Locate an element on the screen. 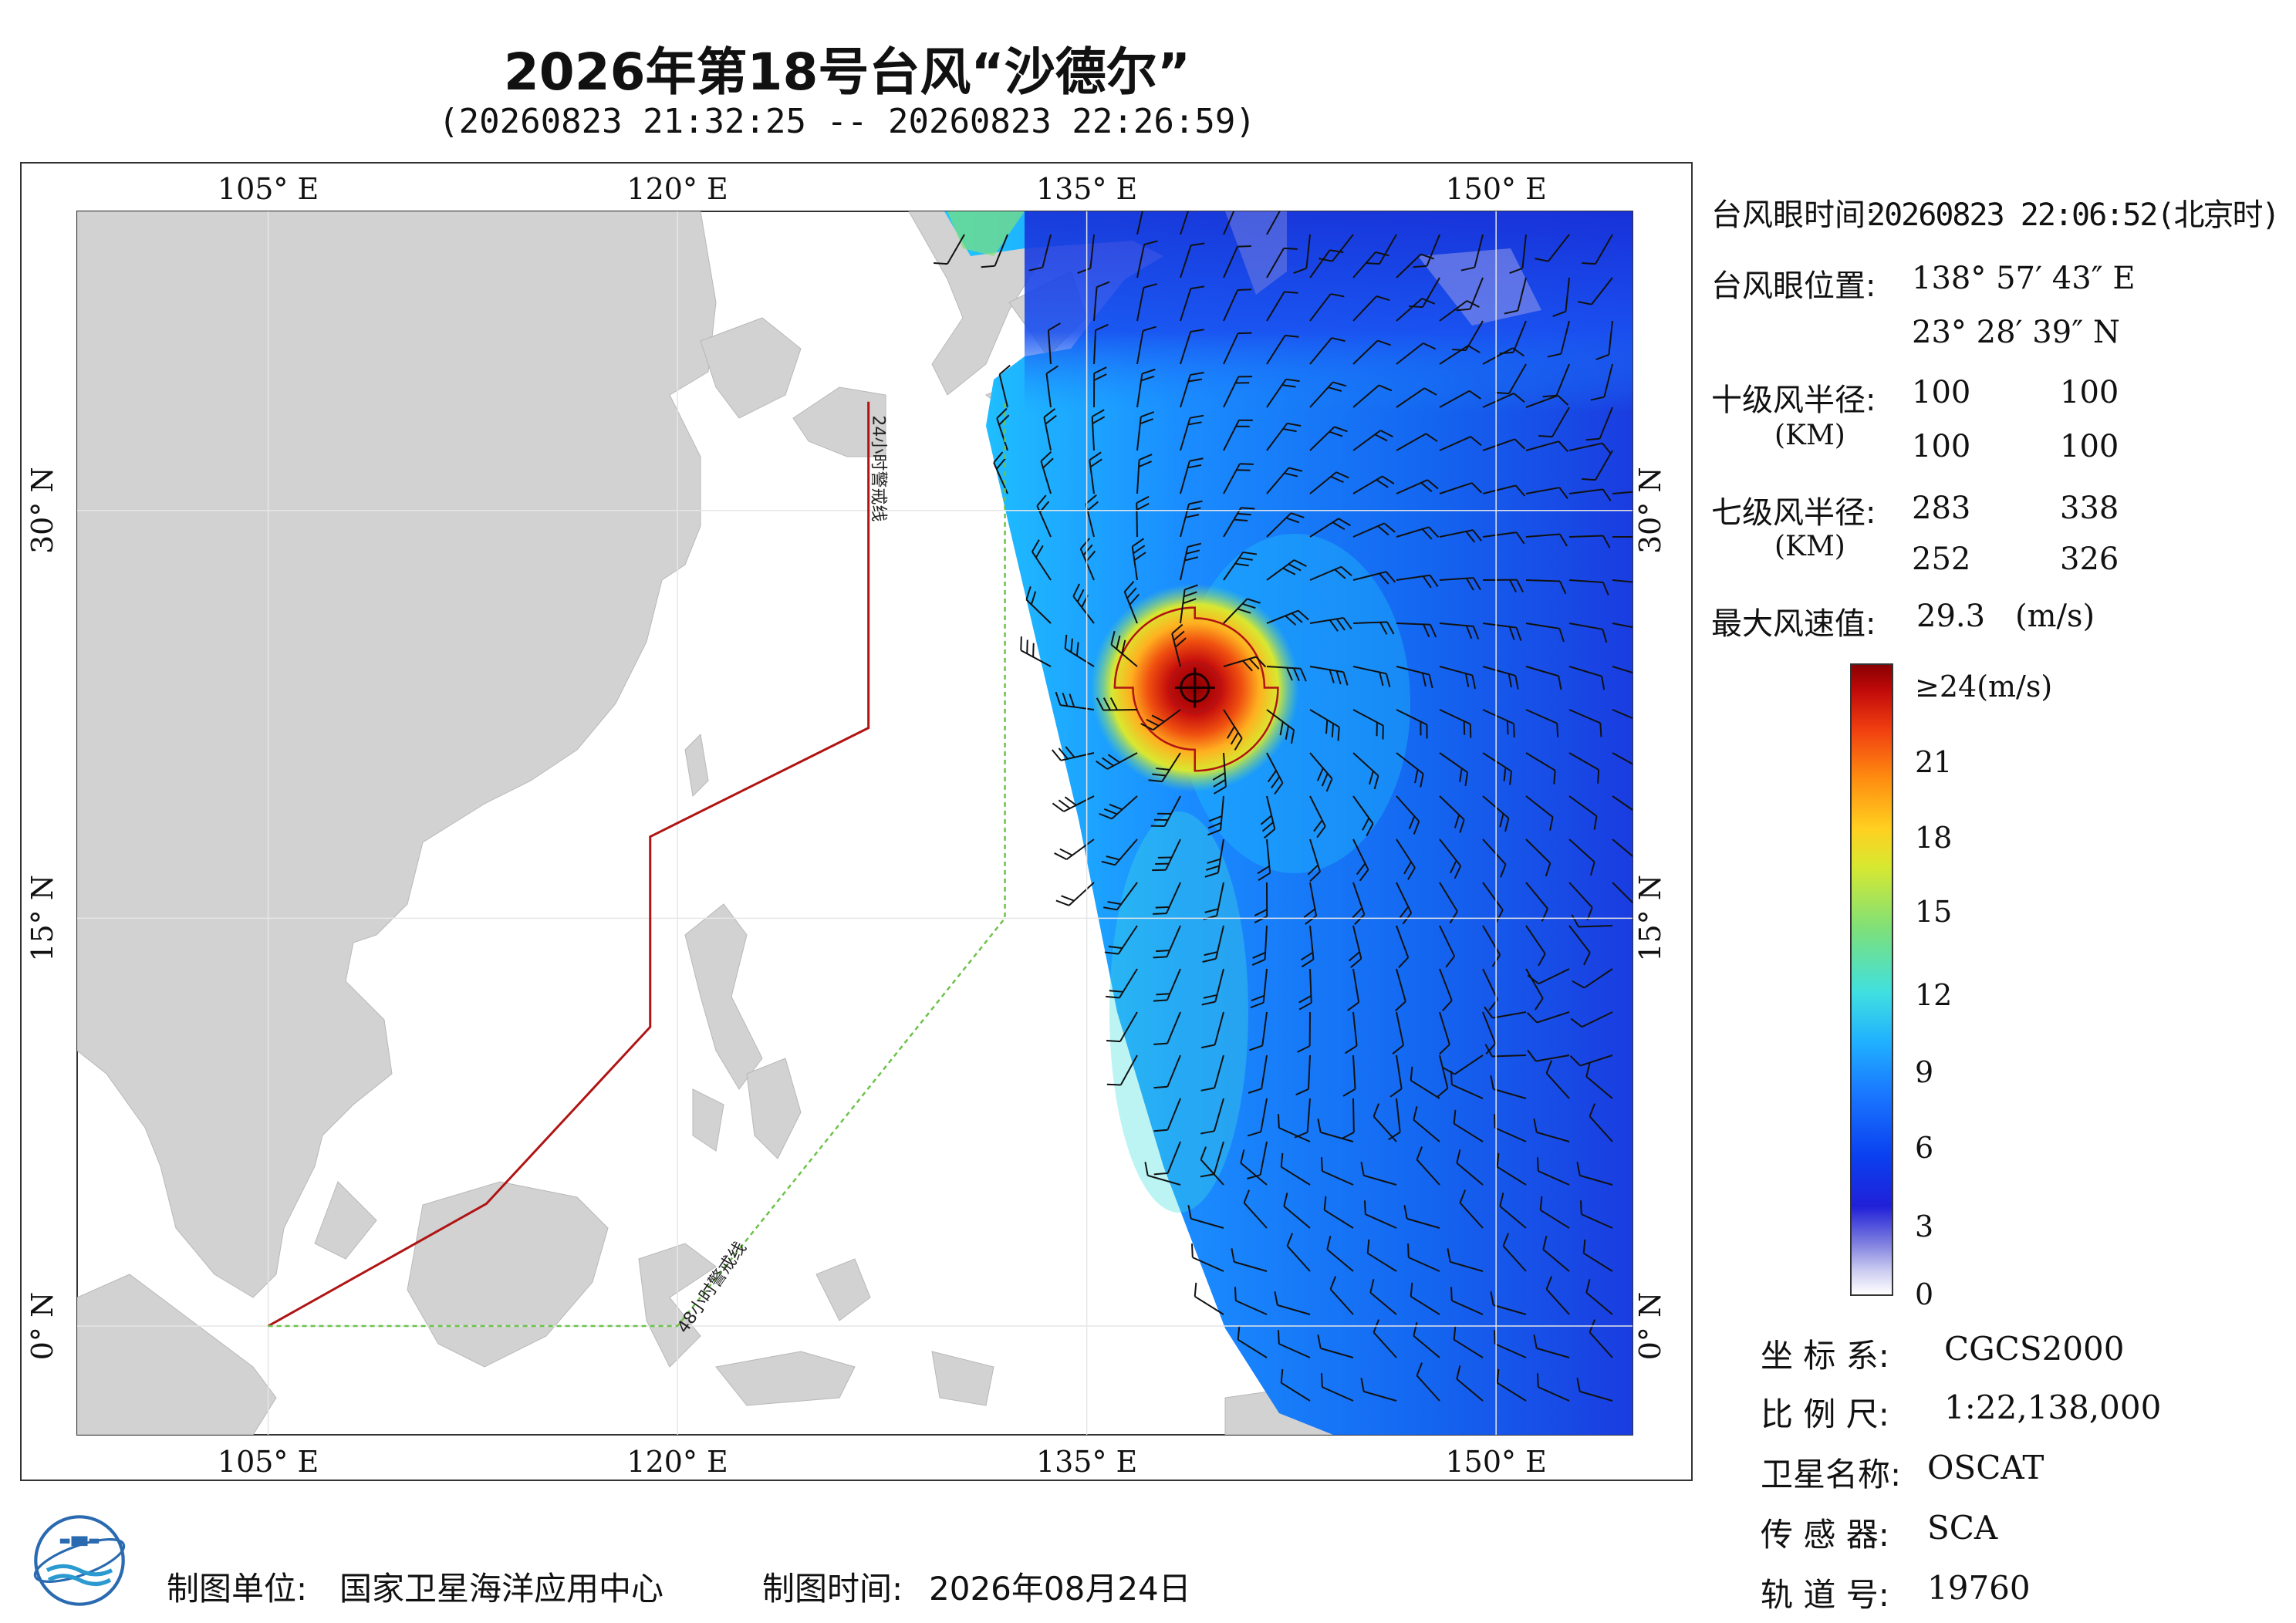  warning-line-24h-label: 24小时警戒线 is located at coordinates (878, 468).